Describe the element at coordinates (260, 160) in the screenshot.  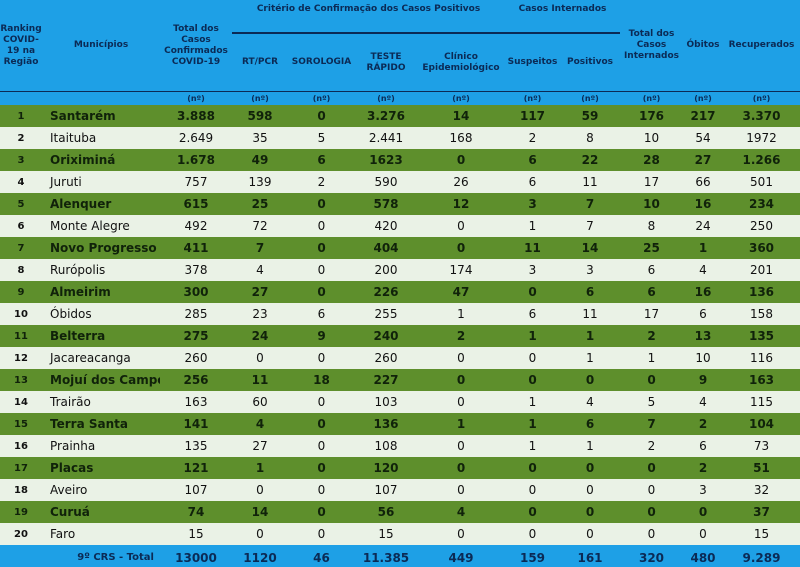
I see `value-cell: 49` at that location.